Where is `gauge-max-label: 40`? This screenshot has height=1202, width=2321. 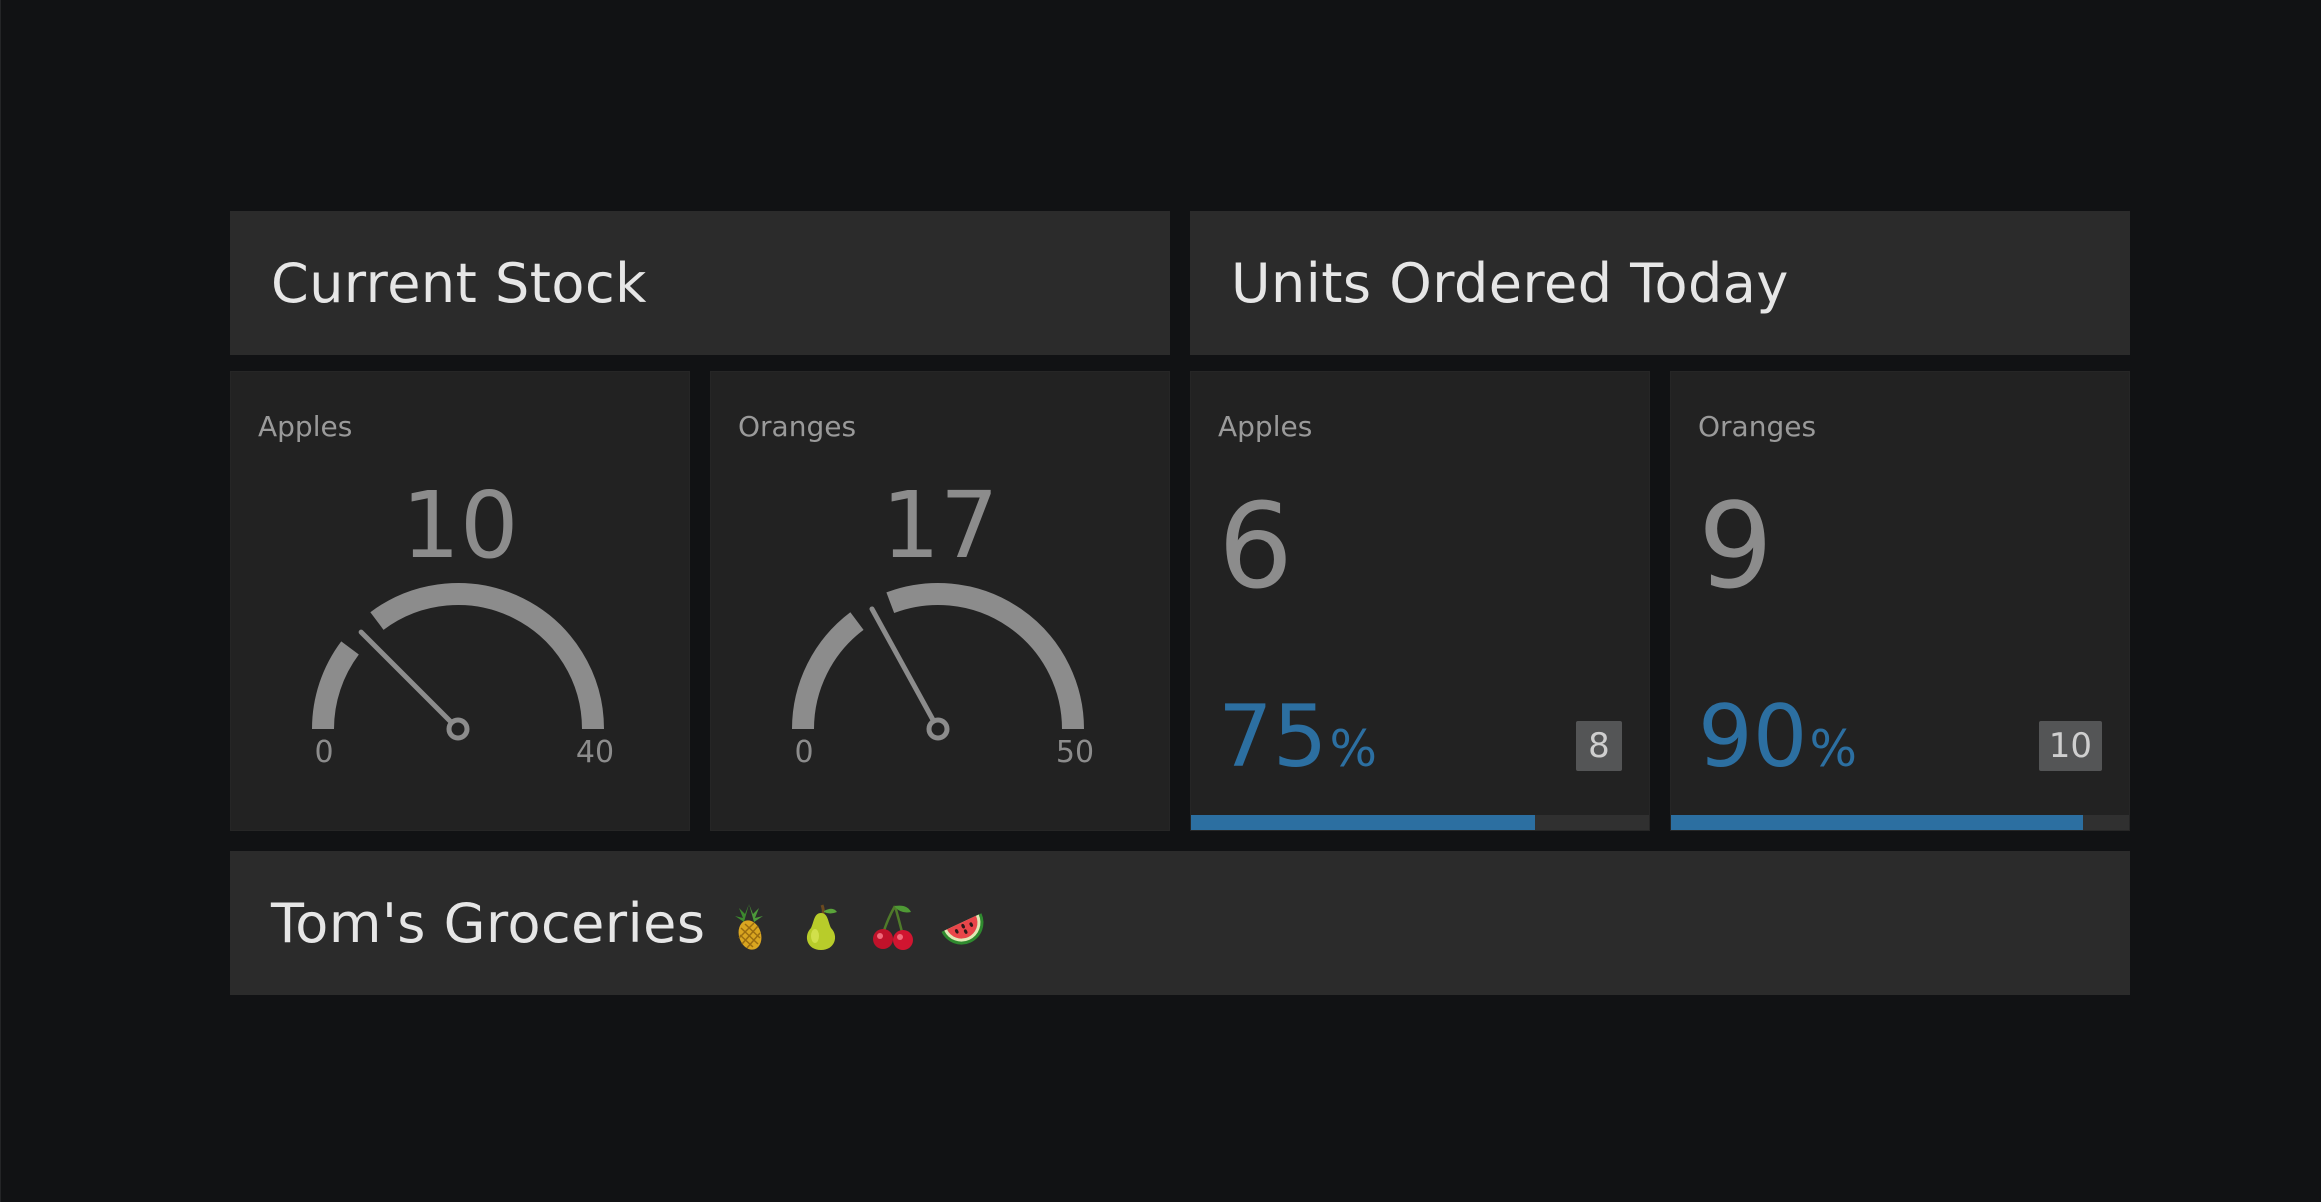 gauge-max-label: 40 is located at coordinates (595, 752).